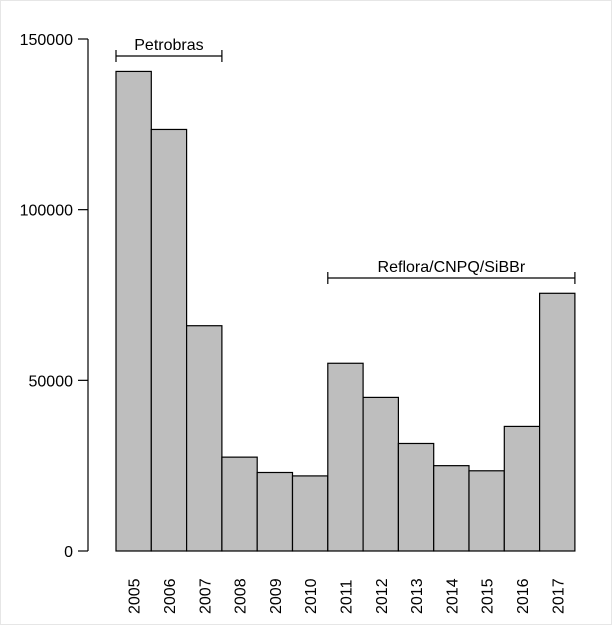  I want to click on bar-2014, so click(451, 508).